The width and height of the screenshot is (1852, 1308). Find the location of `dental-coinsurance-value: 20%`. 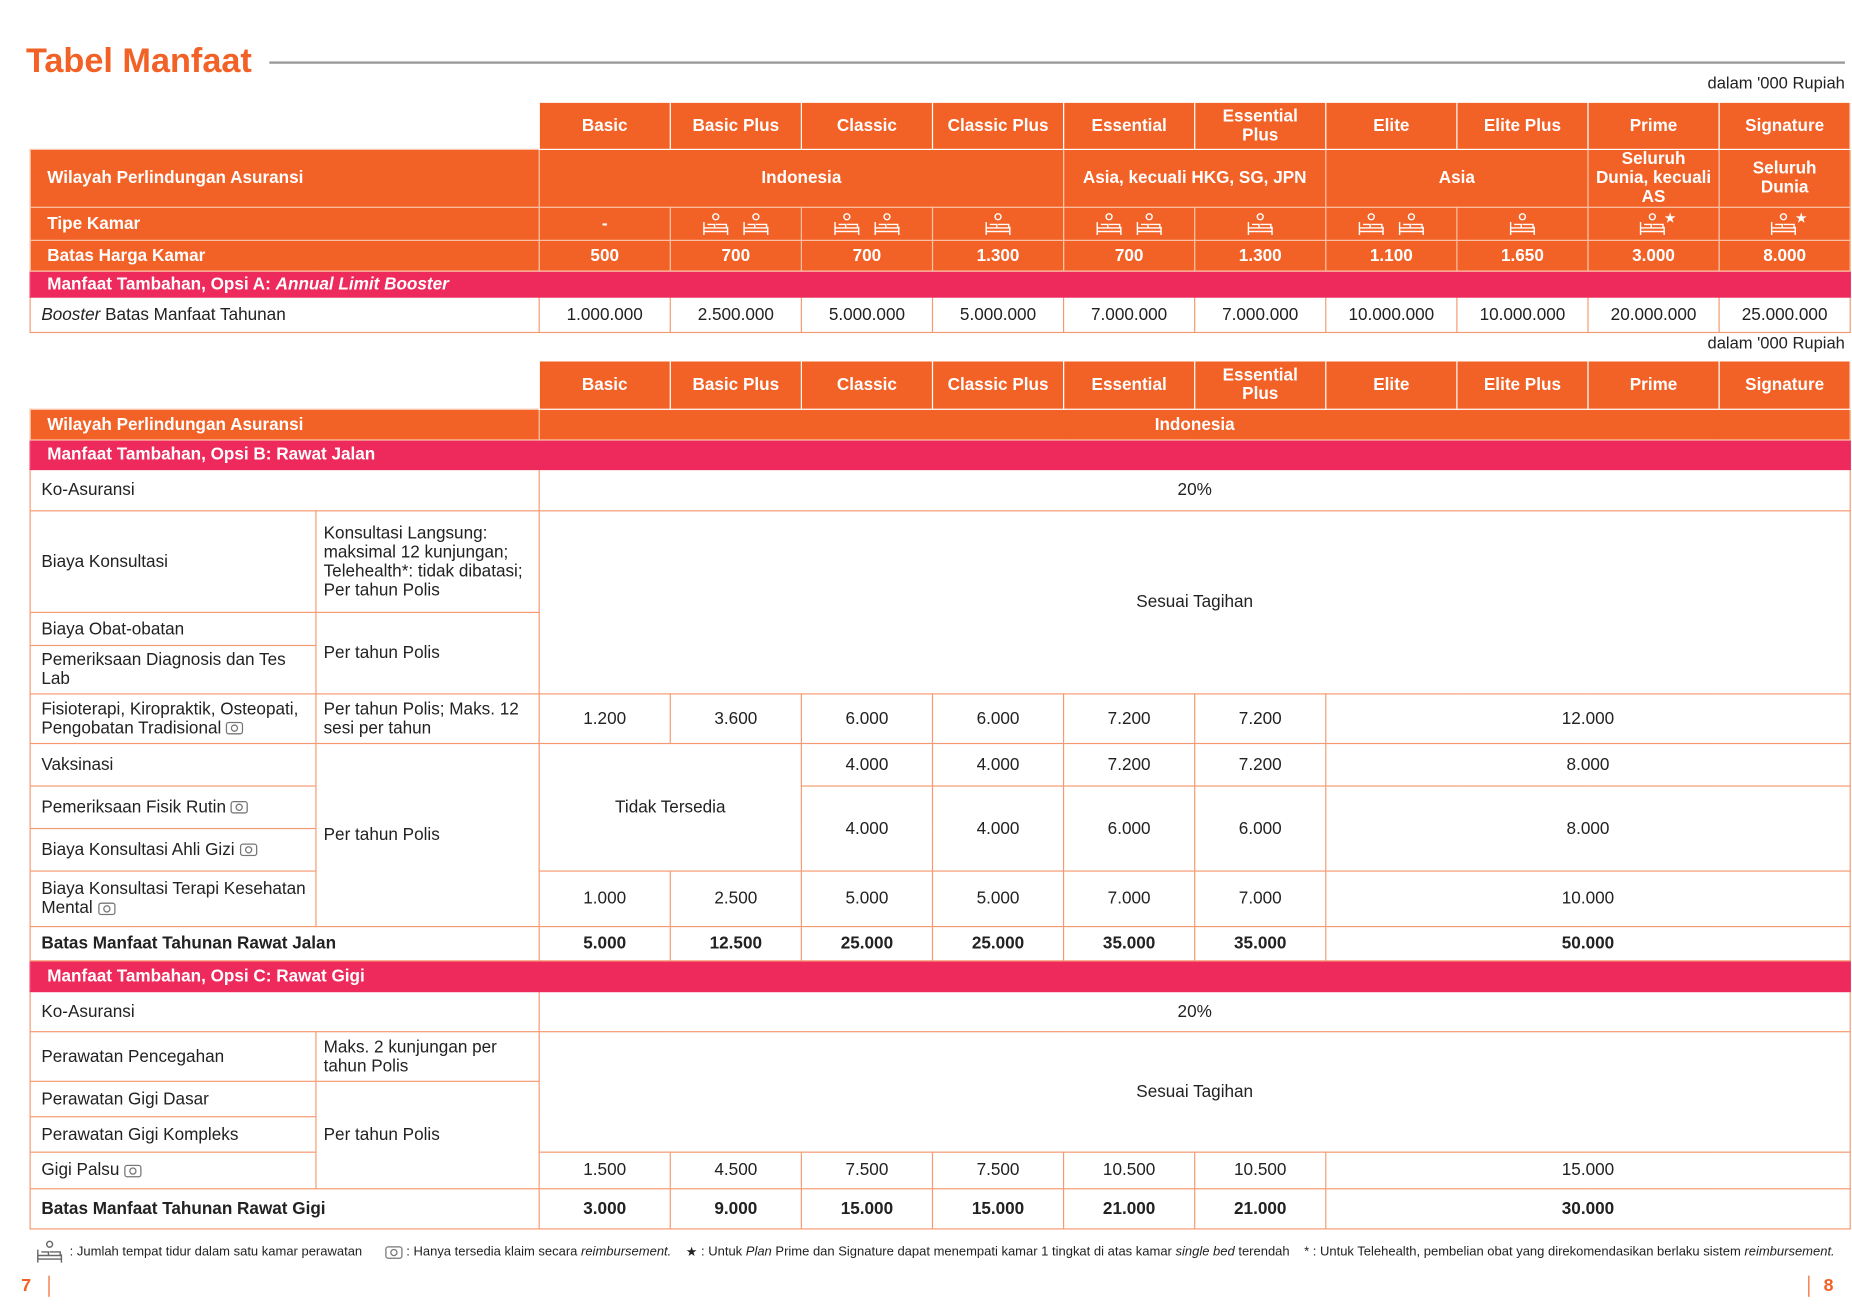

dental-coinsurance-value: 20% is located at coordinates (1194, 1011).